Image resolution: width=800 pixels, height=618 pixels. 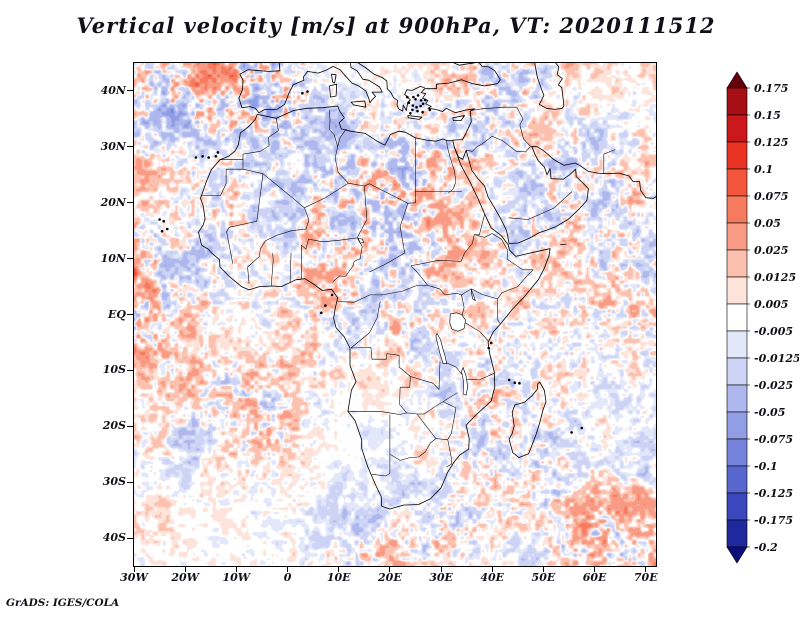 I want to click on grads-credit-label: GrADS: IGES/COLA, so click(x=63, y=603).